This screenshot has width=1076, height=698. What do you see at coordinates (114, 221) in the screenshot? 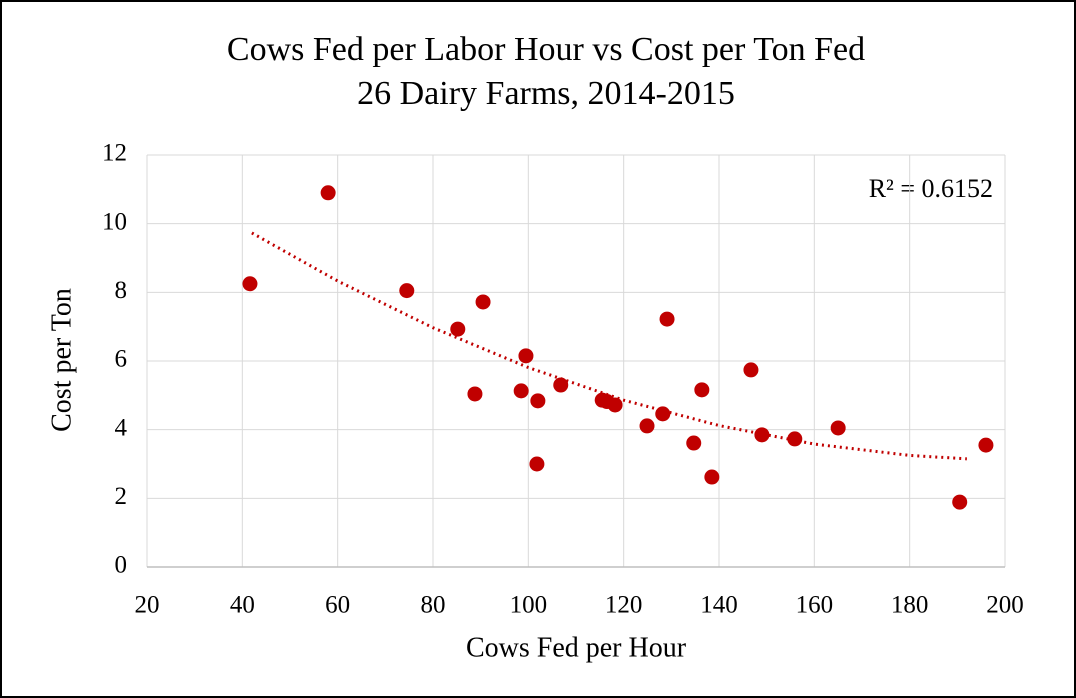
I see `y-tick-label: 10` at bounding box center [114, 221].